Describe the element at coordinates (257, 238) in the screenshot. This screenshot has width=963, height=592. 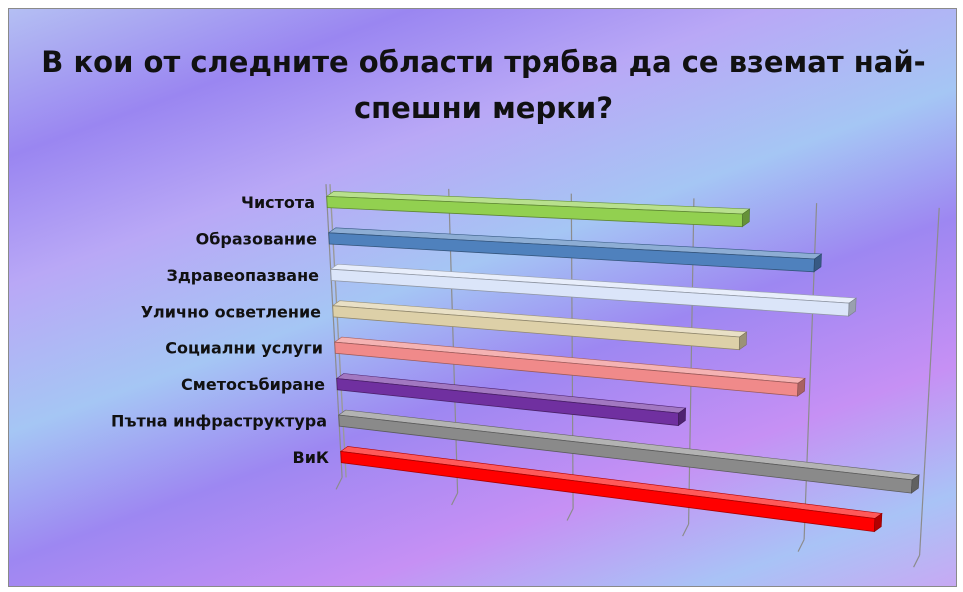
I see `category-label: Образование` at that location.